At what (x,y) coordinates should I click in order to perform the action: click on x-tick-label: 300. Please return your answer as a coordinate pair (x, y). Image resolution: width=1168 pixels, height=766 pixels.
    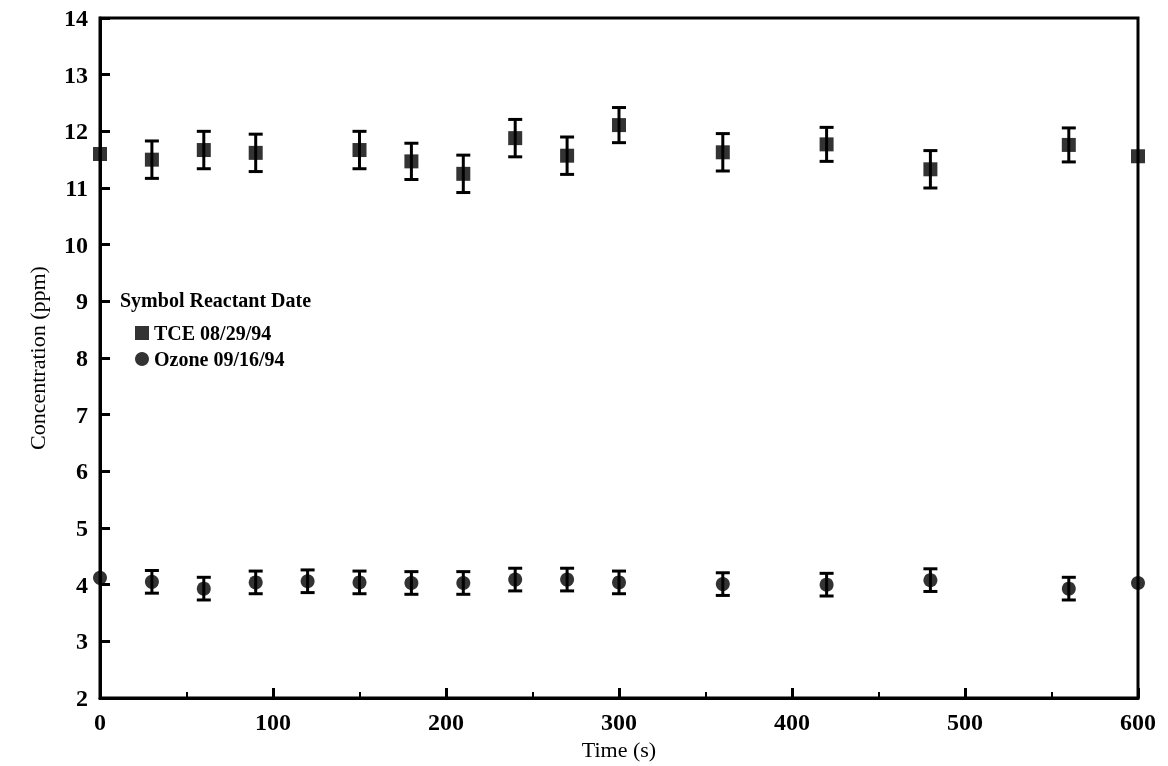
    Looking at the image, I should click on (619, 722).